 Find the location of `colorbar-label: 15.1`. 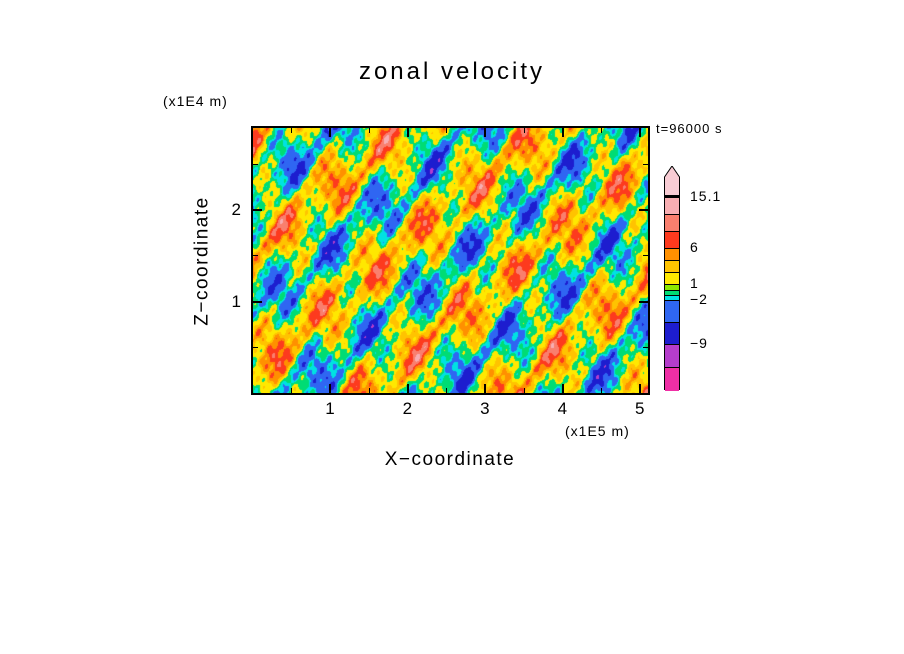

colorbar-label: 15.1 is located at coordinates (706, 196).